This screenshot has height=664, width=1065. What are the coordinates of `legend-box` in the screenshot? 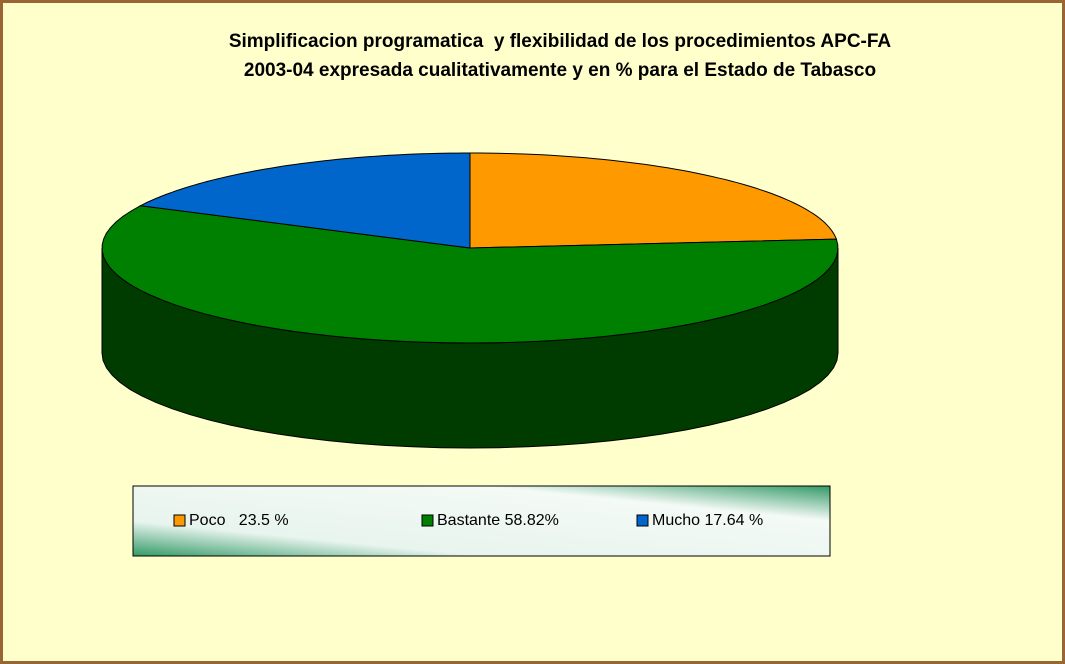 It's located at (481, 521).